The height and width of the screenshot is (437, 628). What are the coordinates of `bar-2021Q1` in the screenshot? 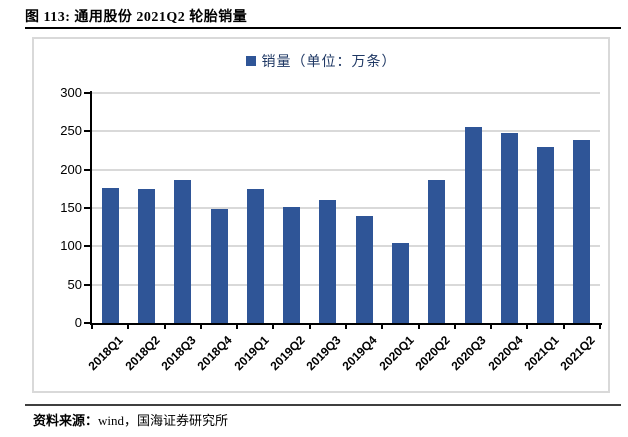 It's located at (546, 234).